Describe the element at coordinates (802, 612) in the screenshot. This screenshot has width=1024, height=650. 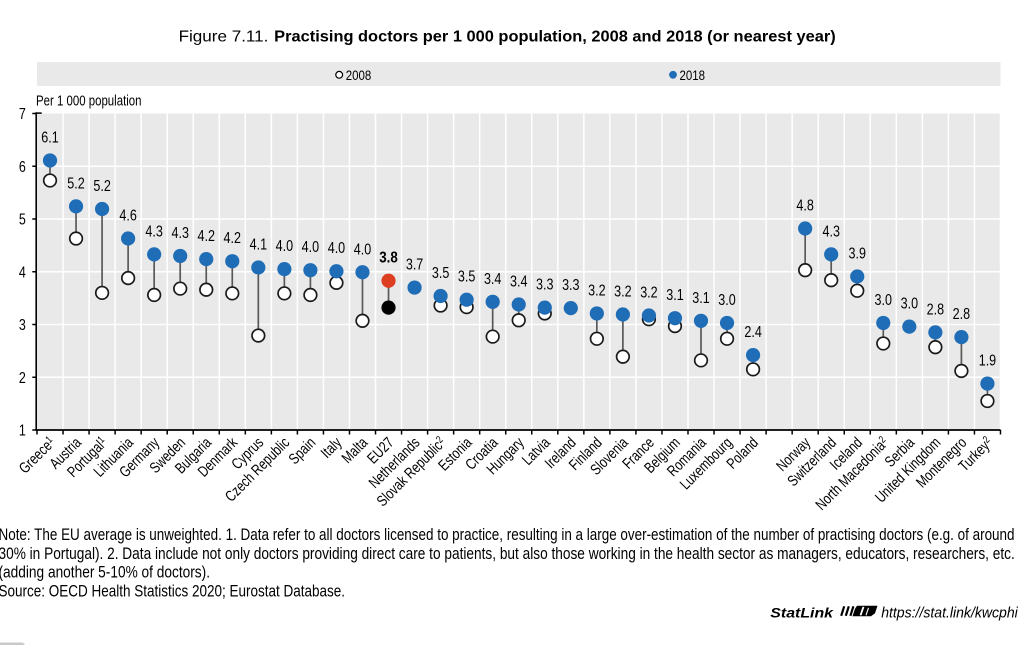
I see `svg-text: StatLink` at that location.